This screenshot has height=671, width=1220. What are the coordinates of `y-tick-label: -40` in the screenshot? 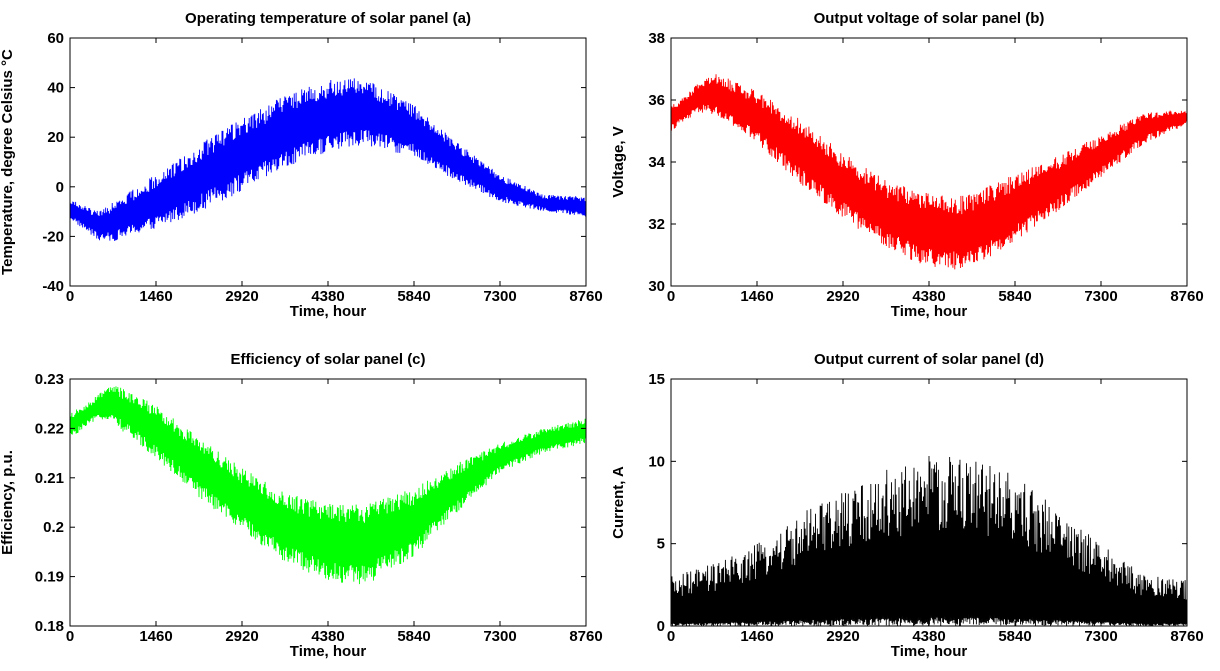 It's located at (53, 286).